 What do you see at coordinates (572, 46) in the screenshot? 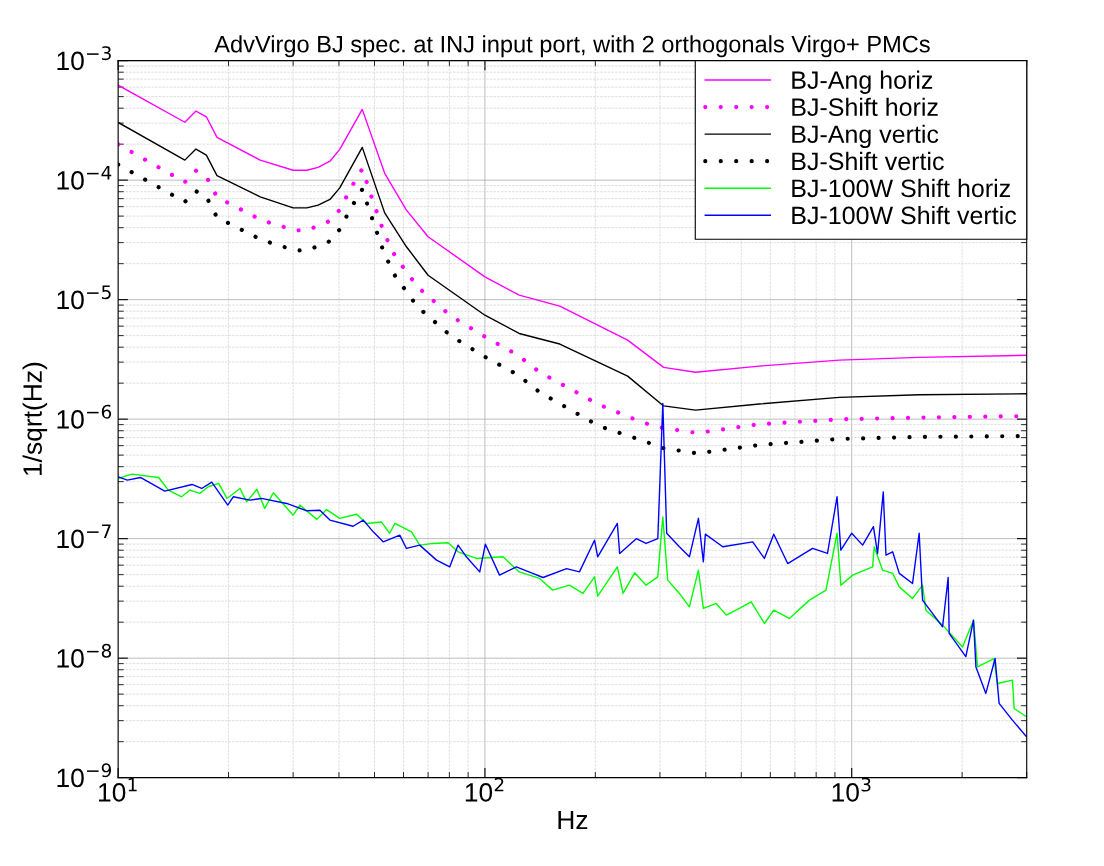
I see `chart-title: AdvVirgo BJ spec. at INJ input port, with 2 orthogonals Virgo+ PMCs` at bounding box center [572, 46].